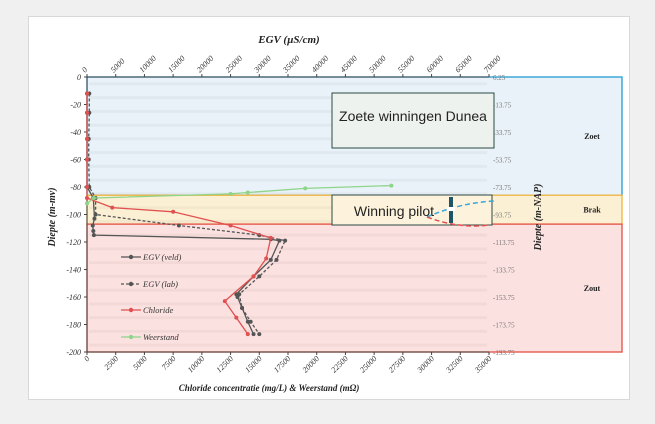 This screenshot has width=655, height=424. I want to click on y2-tick-label: -93.75, so click(502, 216).